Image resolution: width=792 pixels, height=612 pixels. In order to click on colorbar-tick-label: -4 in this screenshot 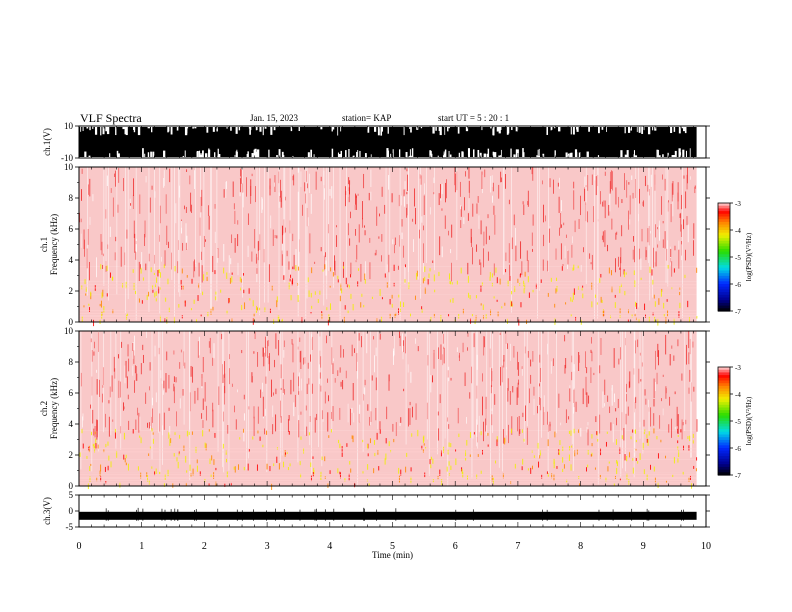, I will do `click(738, 395)`.